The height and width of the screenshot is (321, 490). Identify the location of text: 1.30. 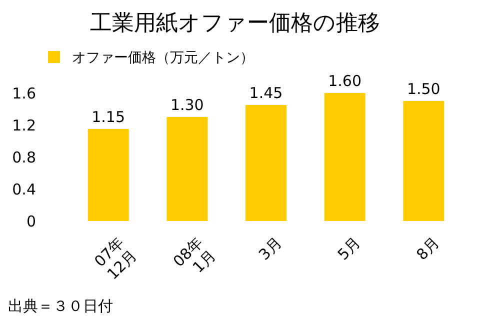
(187, 105).